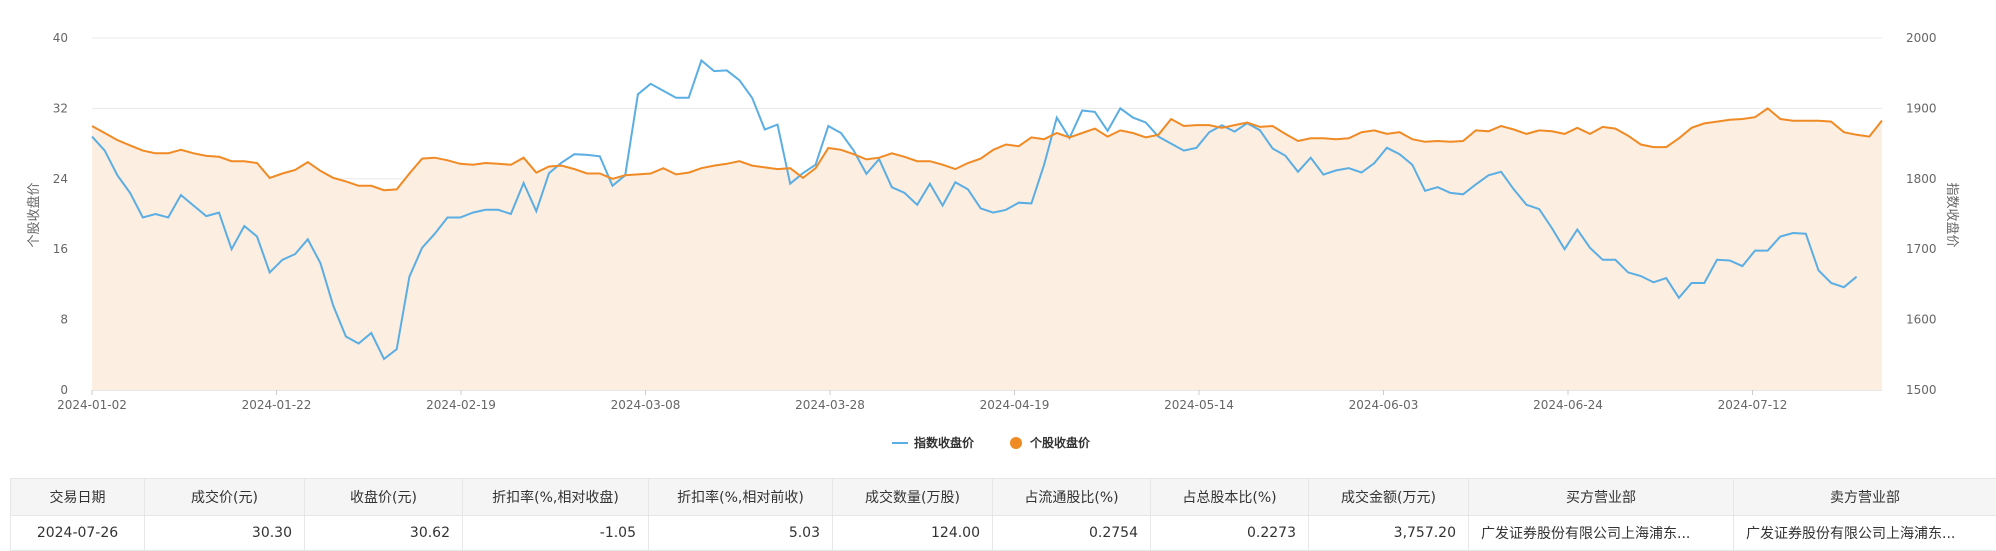  I want to click on right-axis-ticks: 1500 1600 1700 1800 1900 2000, so click(1921, 214).